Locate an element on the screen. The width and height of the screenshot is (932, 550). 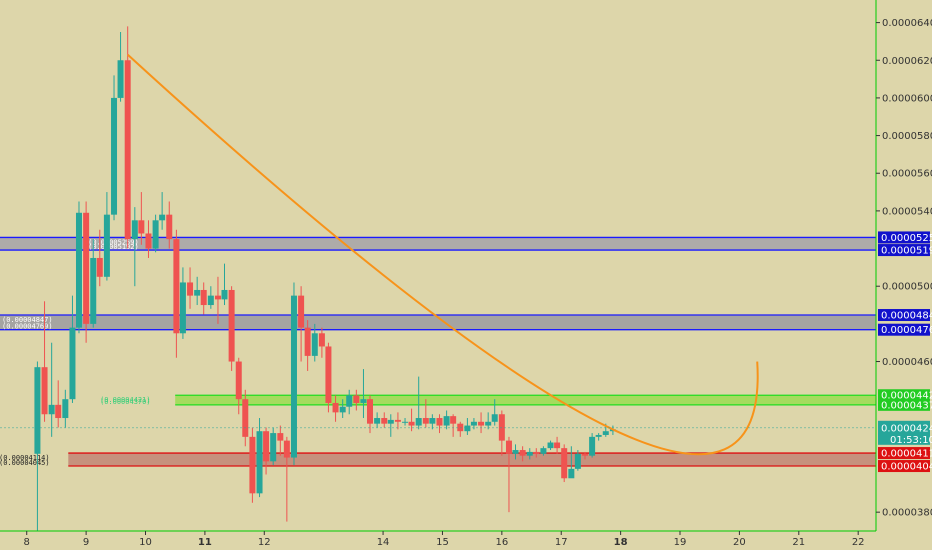
price-badge-label: 0.00004370 is located at coordinates (906, 405).